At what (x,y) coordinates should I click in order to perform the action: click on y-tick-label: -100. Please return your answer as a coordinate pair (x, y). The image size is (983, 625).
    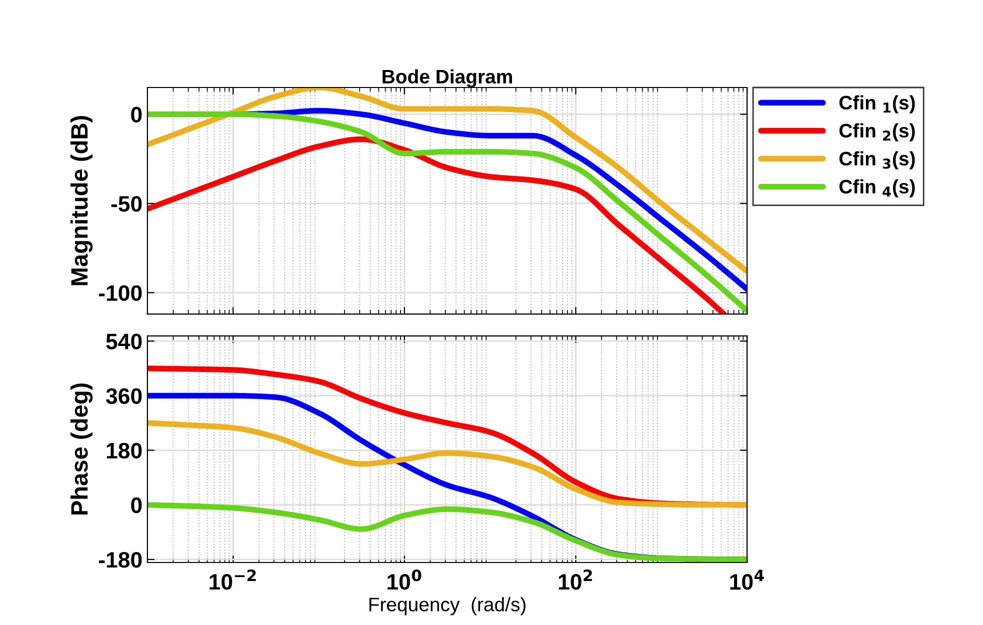
    Looking at the image, I should click on (120, 293).